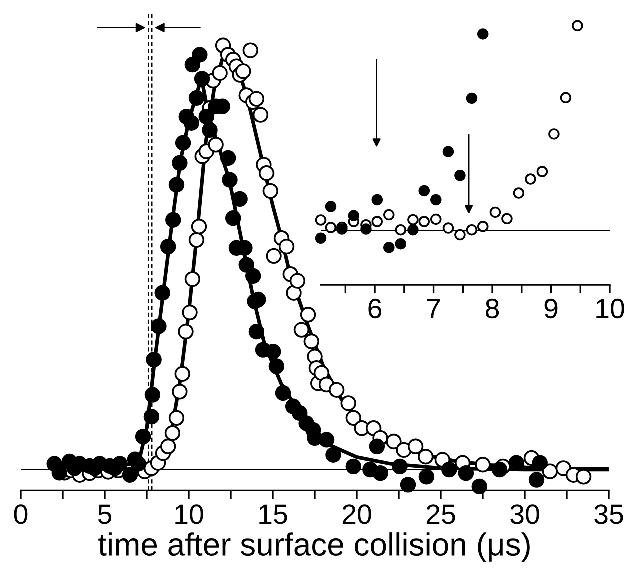  I want to click on x-tick-label: 35, so click(609, 514).